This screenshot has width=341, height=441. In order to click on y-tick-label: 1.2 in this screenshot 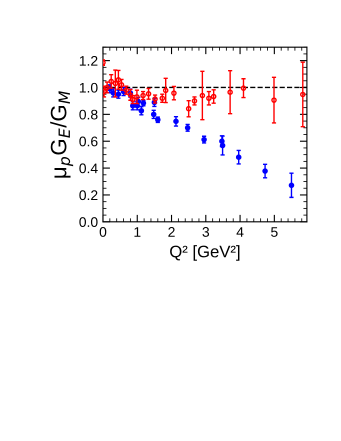, I will do `click(89, 61)`.